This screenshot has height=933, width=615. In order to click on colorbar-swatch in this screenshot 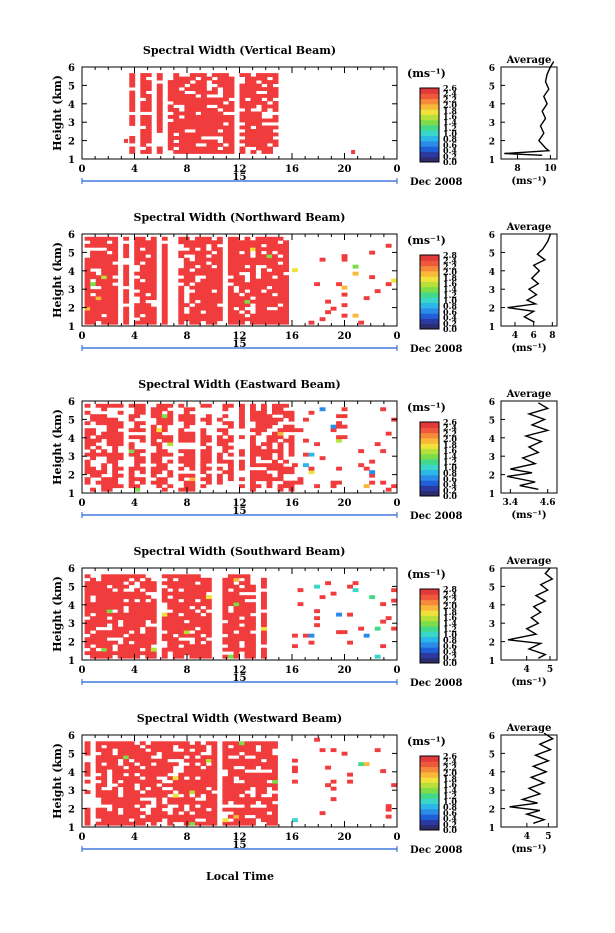, I will do `click(429, 811)`.